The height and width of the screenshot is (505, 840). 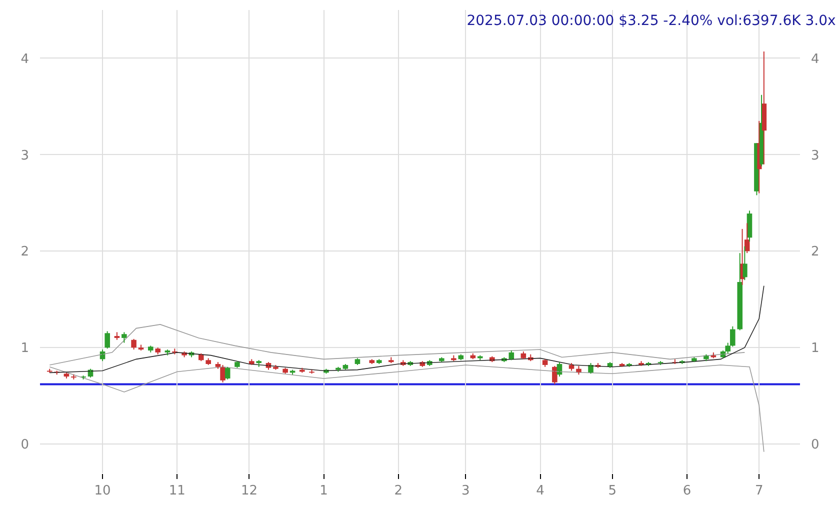 What do you see at coordinates (815, 348) in the screenshot?
I see `y2-tick-label: 1` at bounding box center [815, 348].